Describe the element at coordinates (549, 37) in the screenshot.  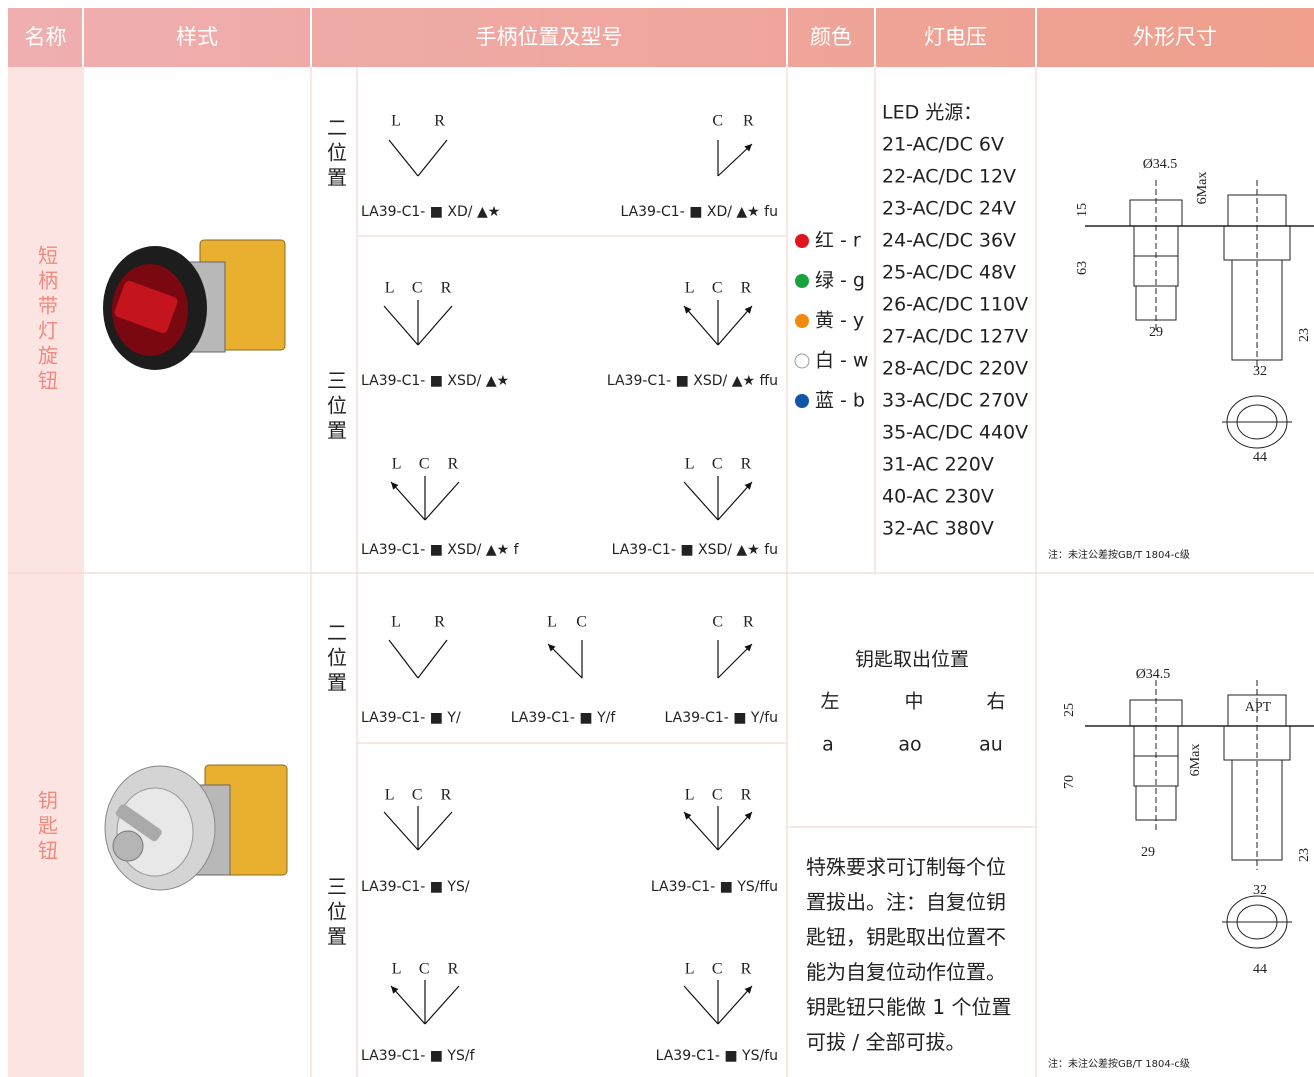
I see `header-cell: 手柄位置及型号` at that location.